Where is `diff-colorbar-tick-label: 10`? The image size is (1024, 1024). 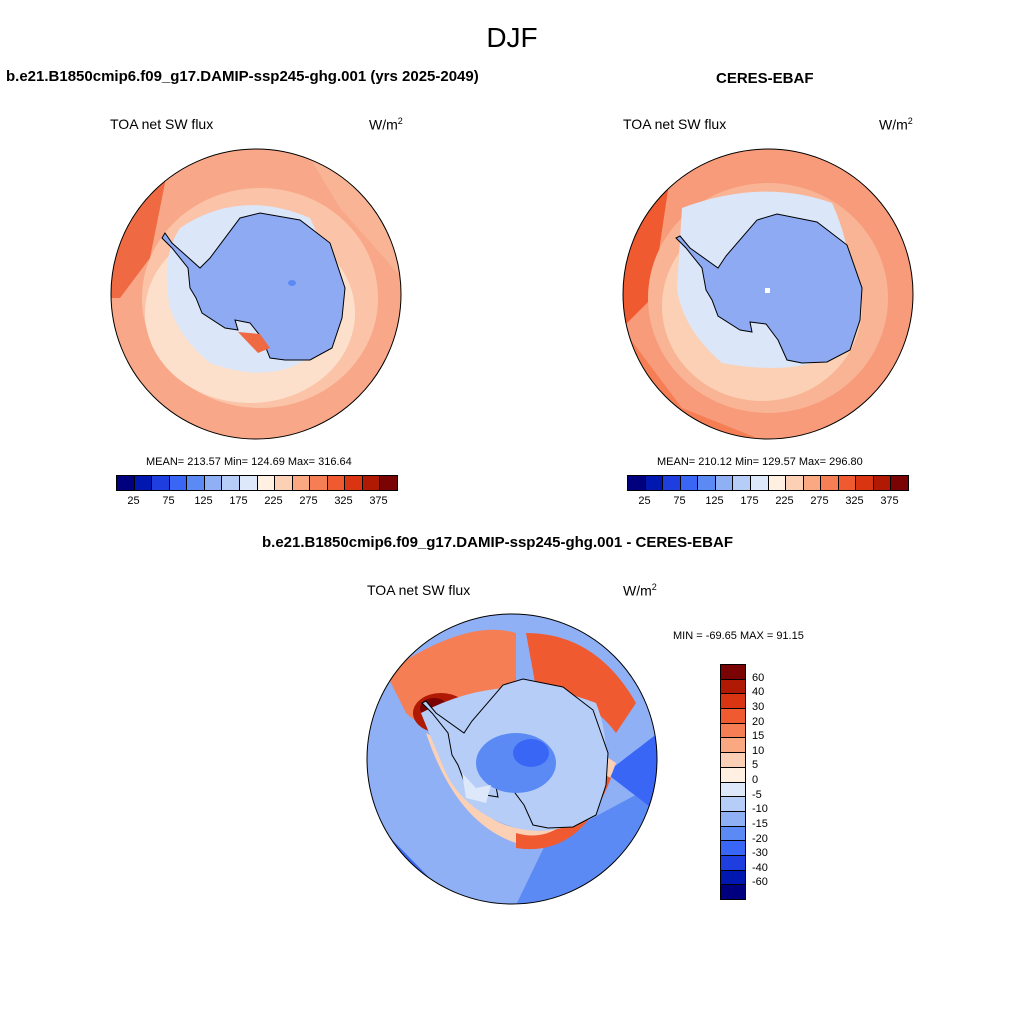
diff-colorbar-tick-label: 10 is located at coordinates (758, 750).